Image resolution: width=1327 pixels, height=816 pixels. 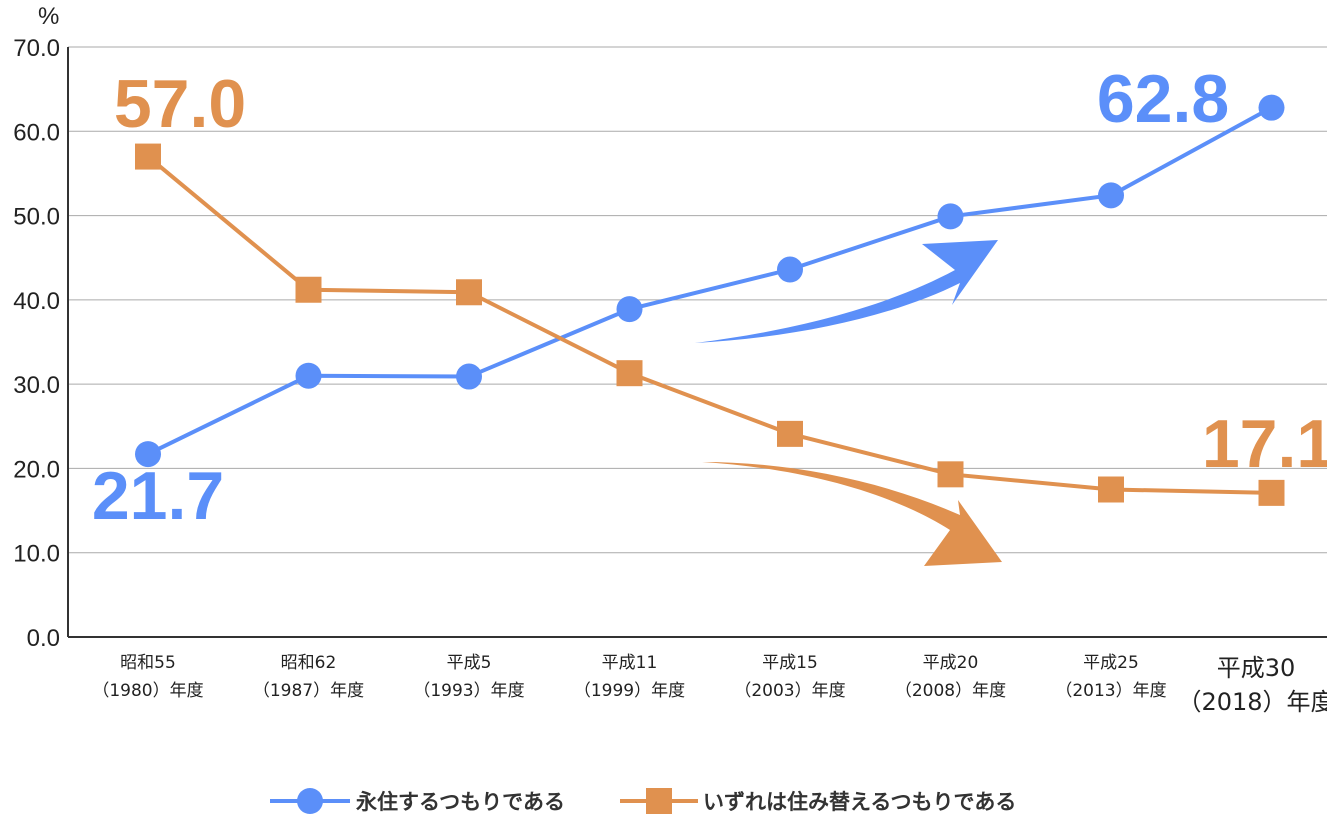 I want to click on y-tick-label: 40.0, so click(x=36, y=301).